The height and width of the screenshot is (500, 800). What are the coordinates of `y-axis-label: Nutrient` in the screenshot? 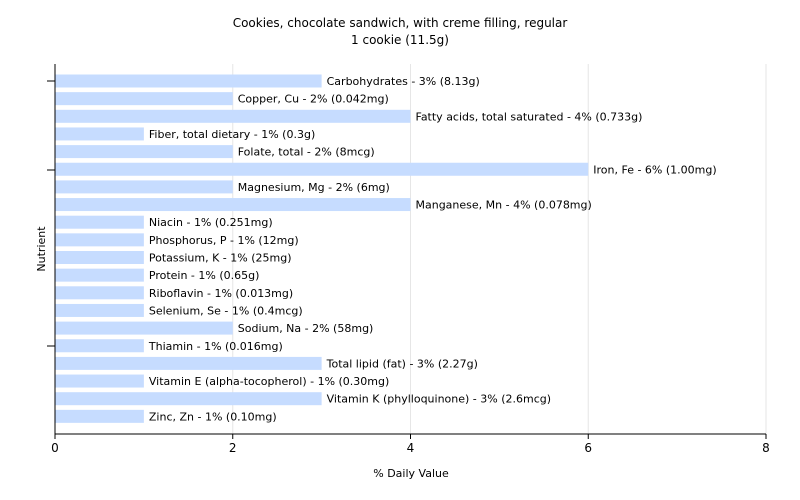 It's located at (41, 249).